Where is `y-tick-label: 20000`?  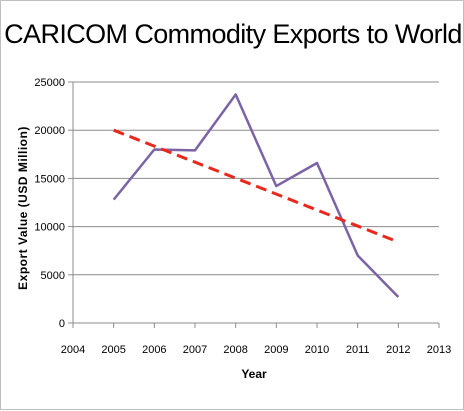
y-tick-label: 20000 is located at coordinates (49, 131).